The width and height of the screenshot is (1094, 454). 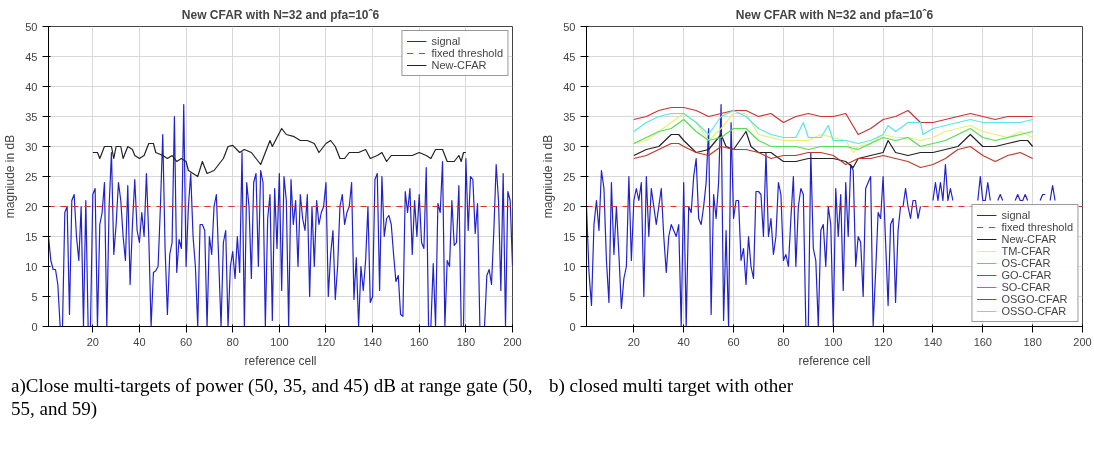 What do you see at coordinates (1034, 299) in the screenshot?
I see `legend-label: OSGO-CFAR` at bounding box center [1034, 299].